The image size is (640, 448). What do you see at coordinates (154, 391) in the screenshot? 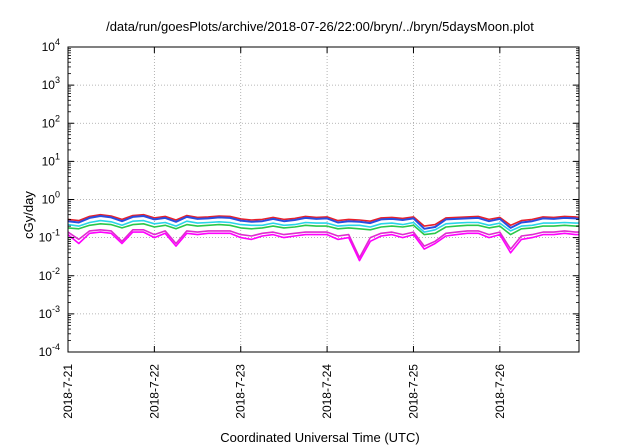
I see `x-tick-label: 2018-7-22` at bounding box center [154, 391].